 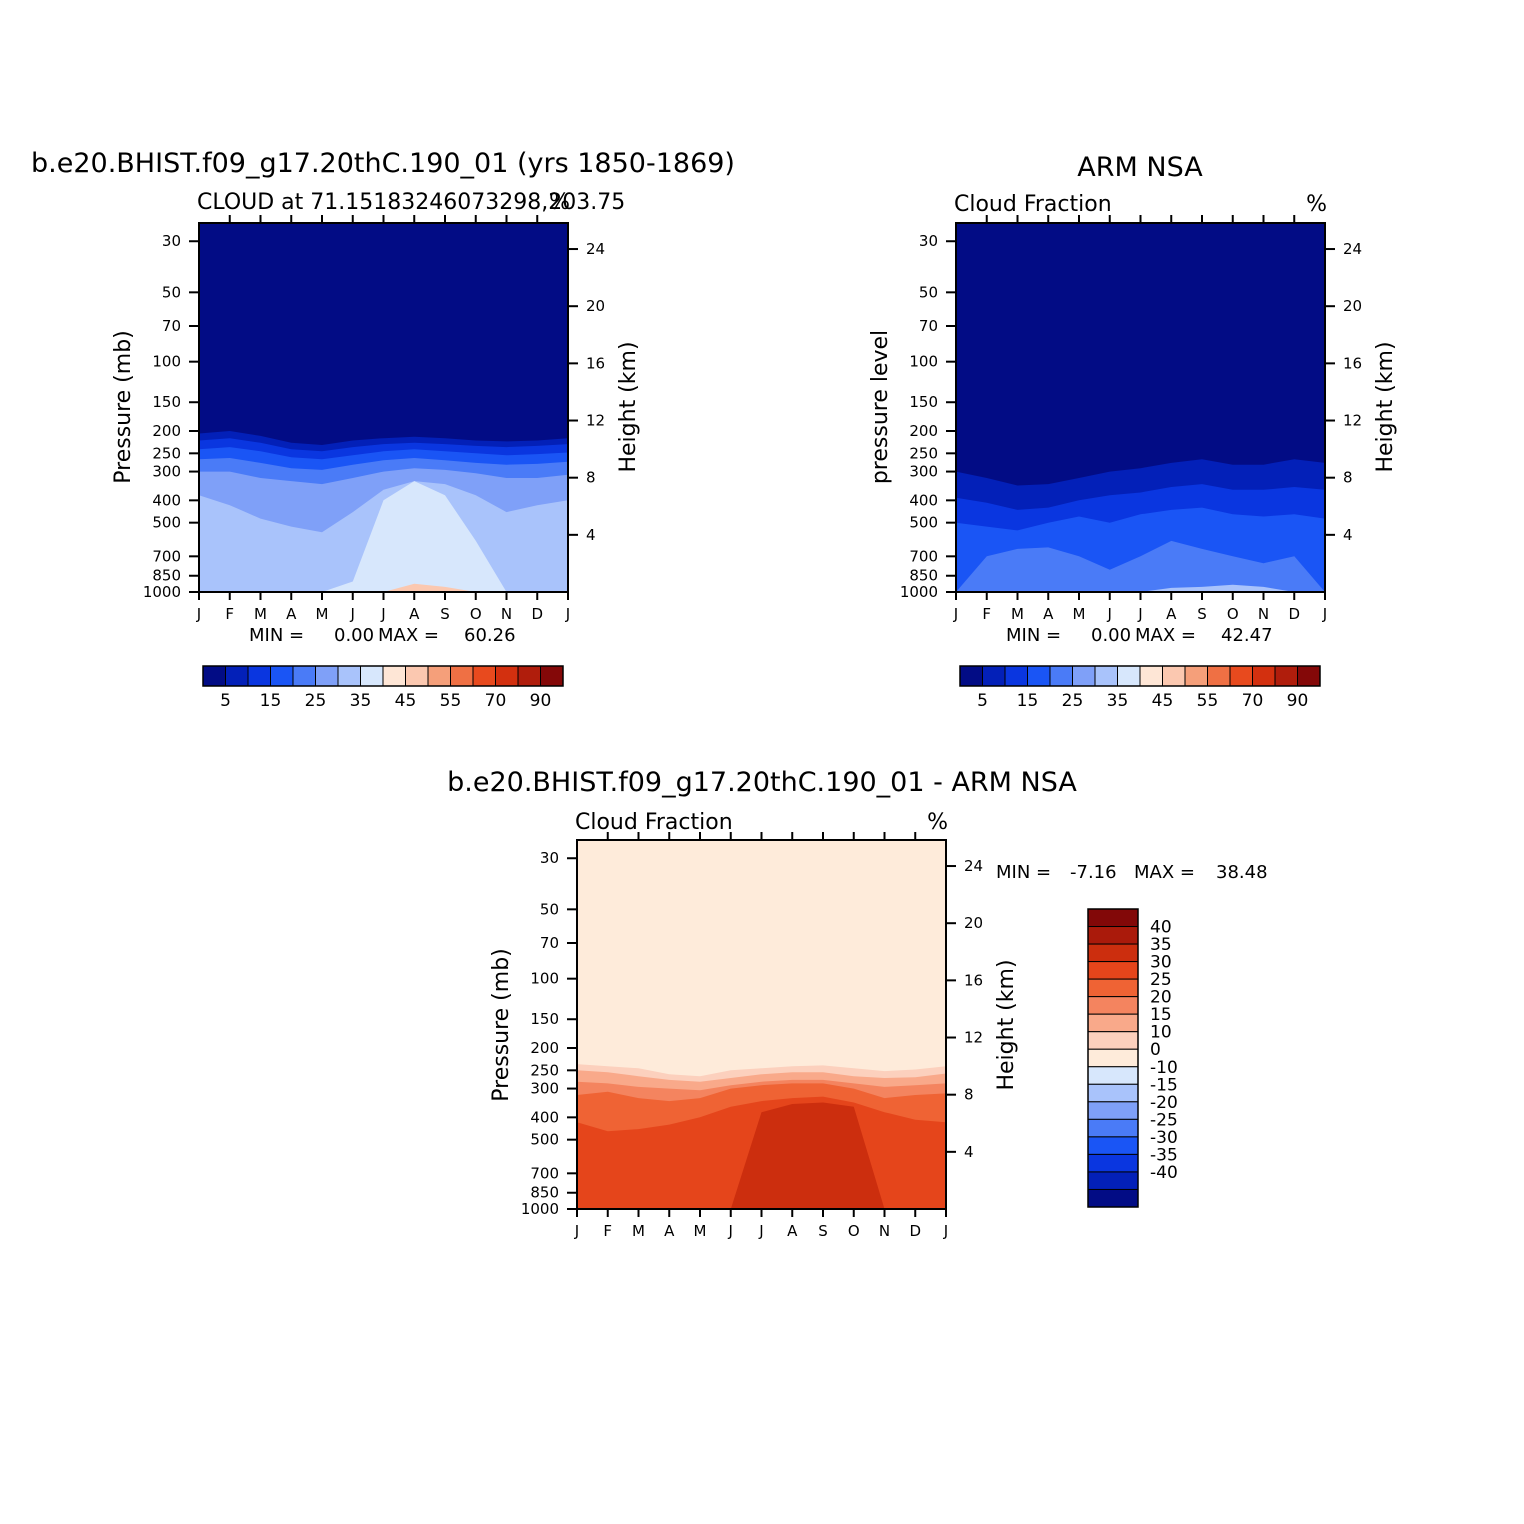 What do you see at coordinates (1165, 635) in the screenshot?
I see `max-label-obs: MAX =` at bounding box center [1165, 635].